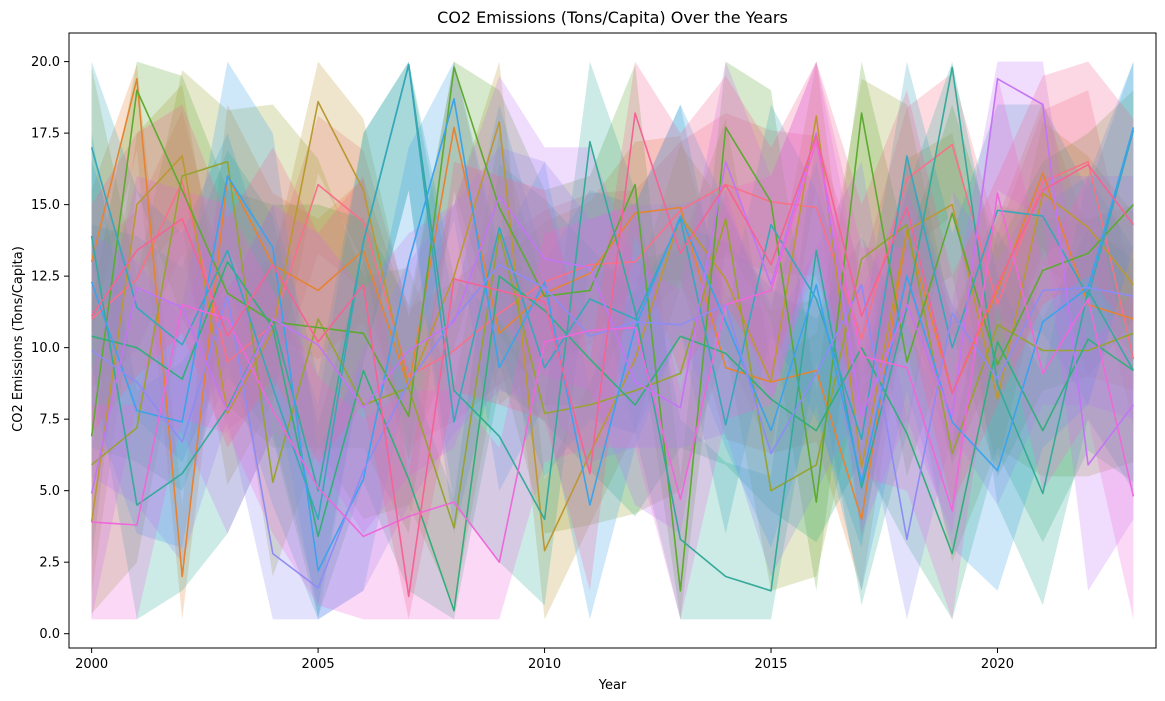 The image size is (1165, 701). I want to click on x-tick-label: 2015, so click(770, 664).